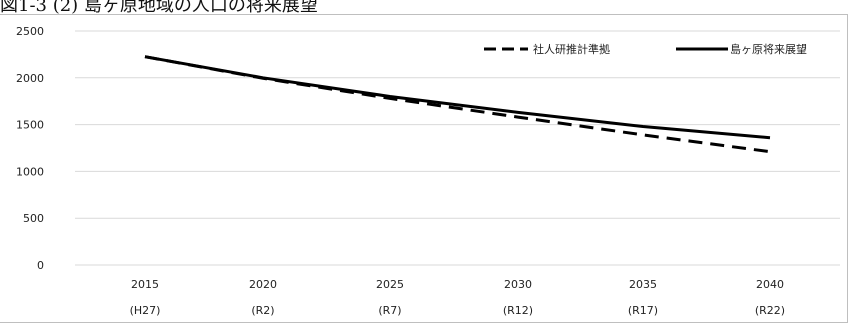 This screenshot has height=325, width=851. What do you see at coordinates (263, 284) in the screenshot?
I see `x-tick-label: 2020` at bounding box center [263, 284].